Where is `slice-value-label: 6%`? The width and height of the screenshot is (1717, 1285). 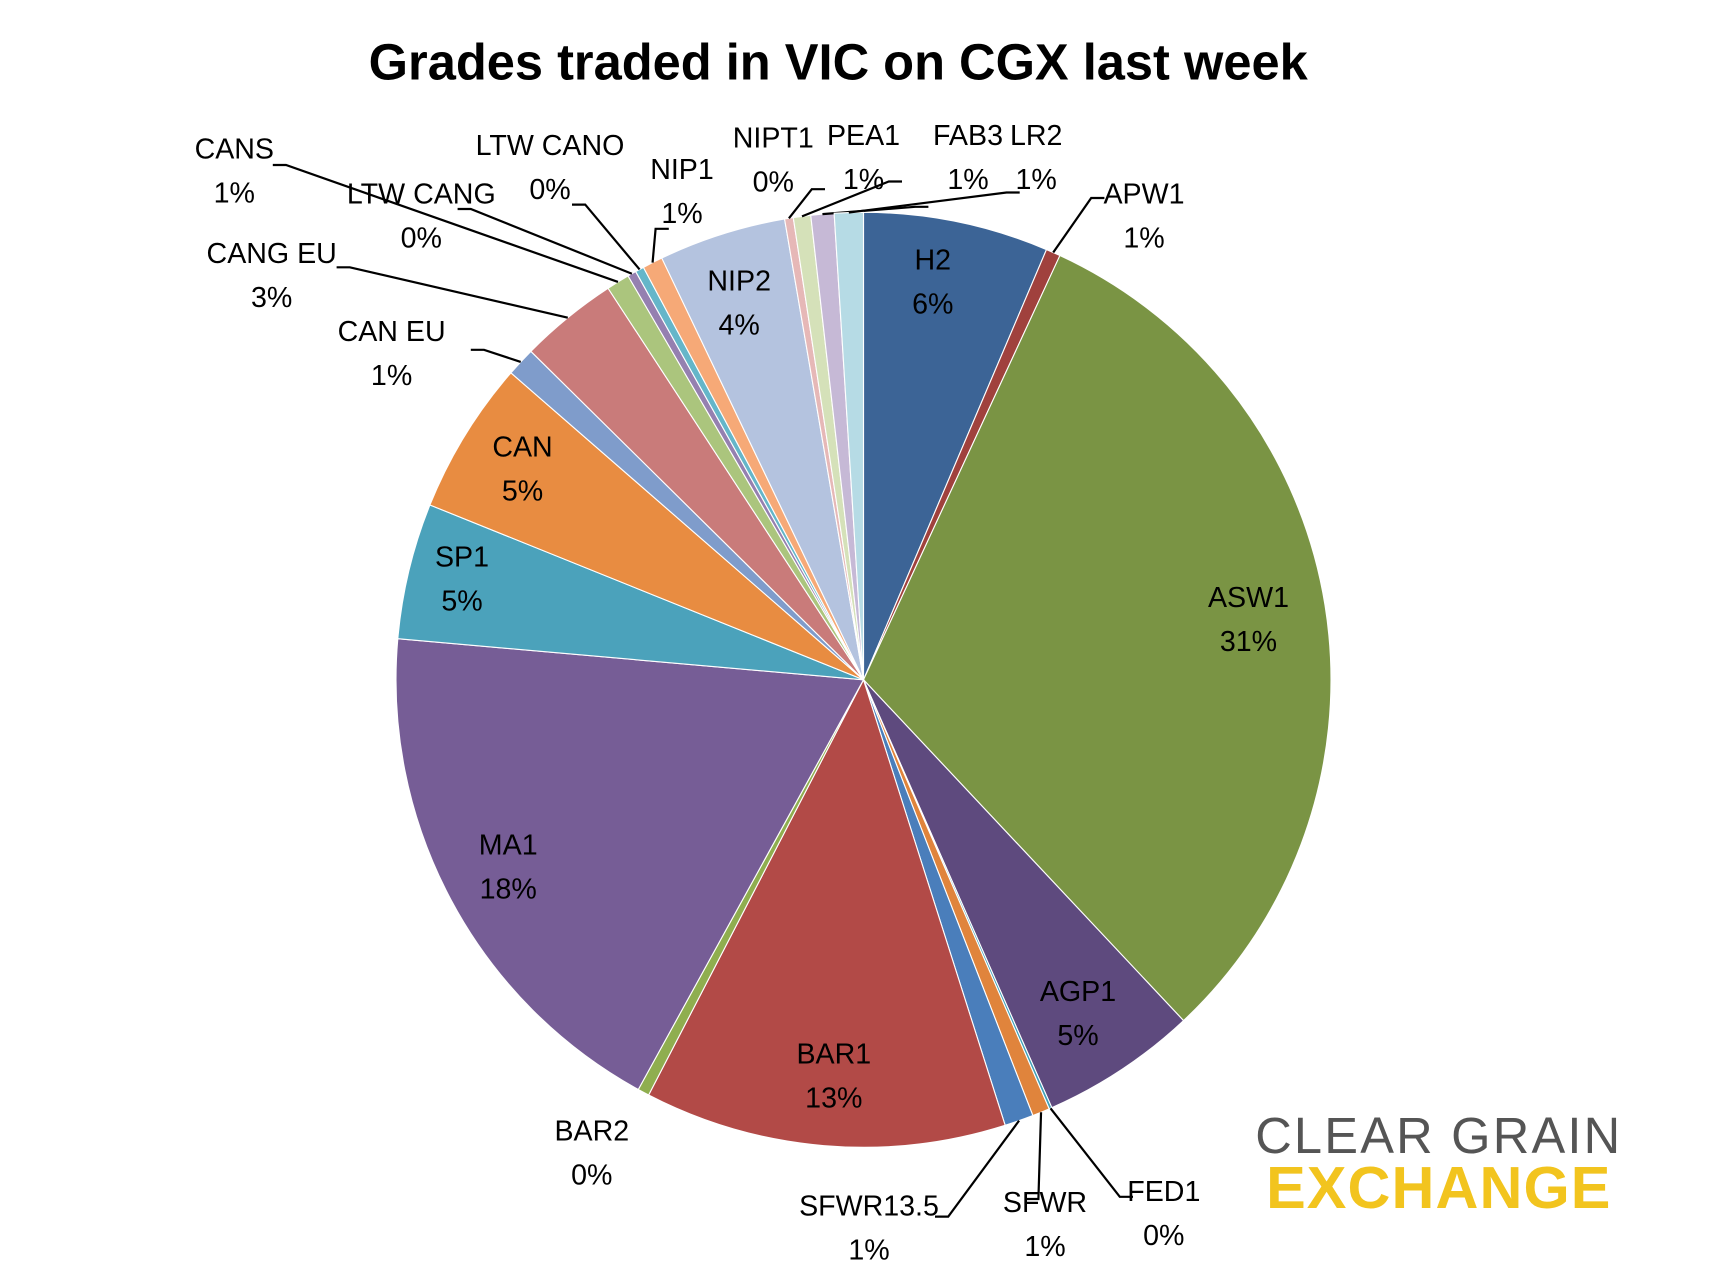 slice-value-label: 6% is located at coordinates (932, 304).